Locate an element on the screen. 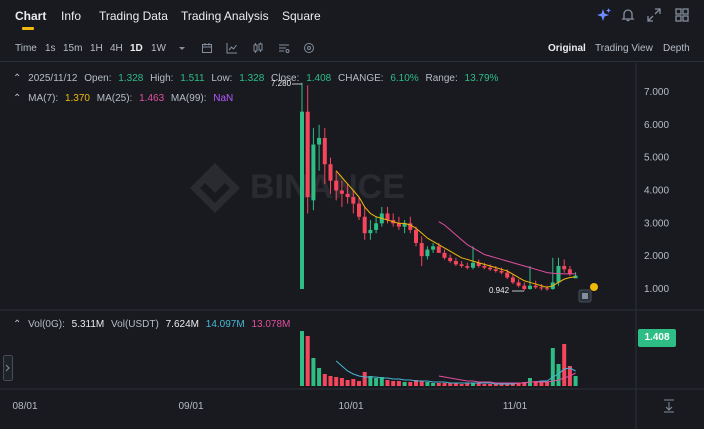 This screenshot has height=429, width=704. close-value: 1.408 is located at coordinates (319, 78).